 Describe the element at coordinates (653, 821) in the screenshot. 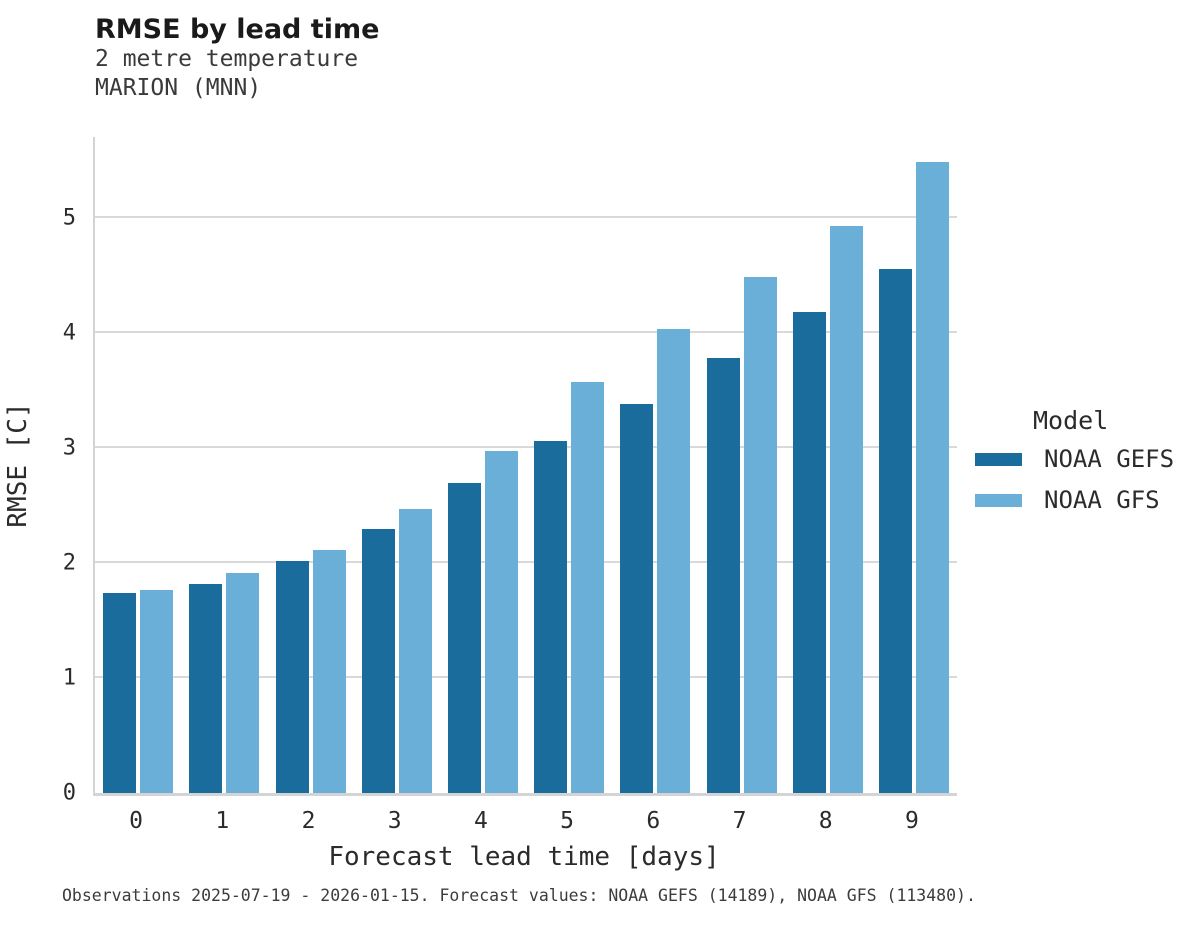

I see `x-tick-label-6: 6` at that location.